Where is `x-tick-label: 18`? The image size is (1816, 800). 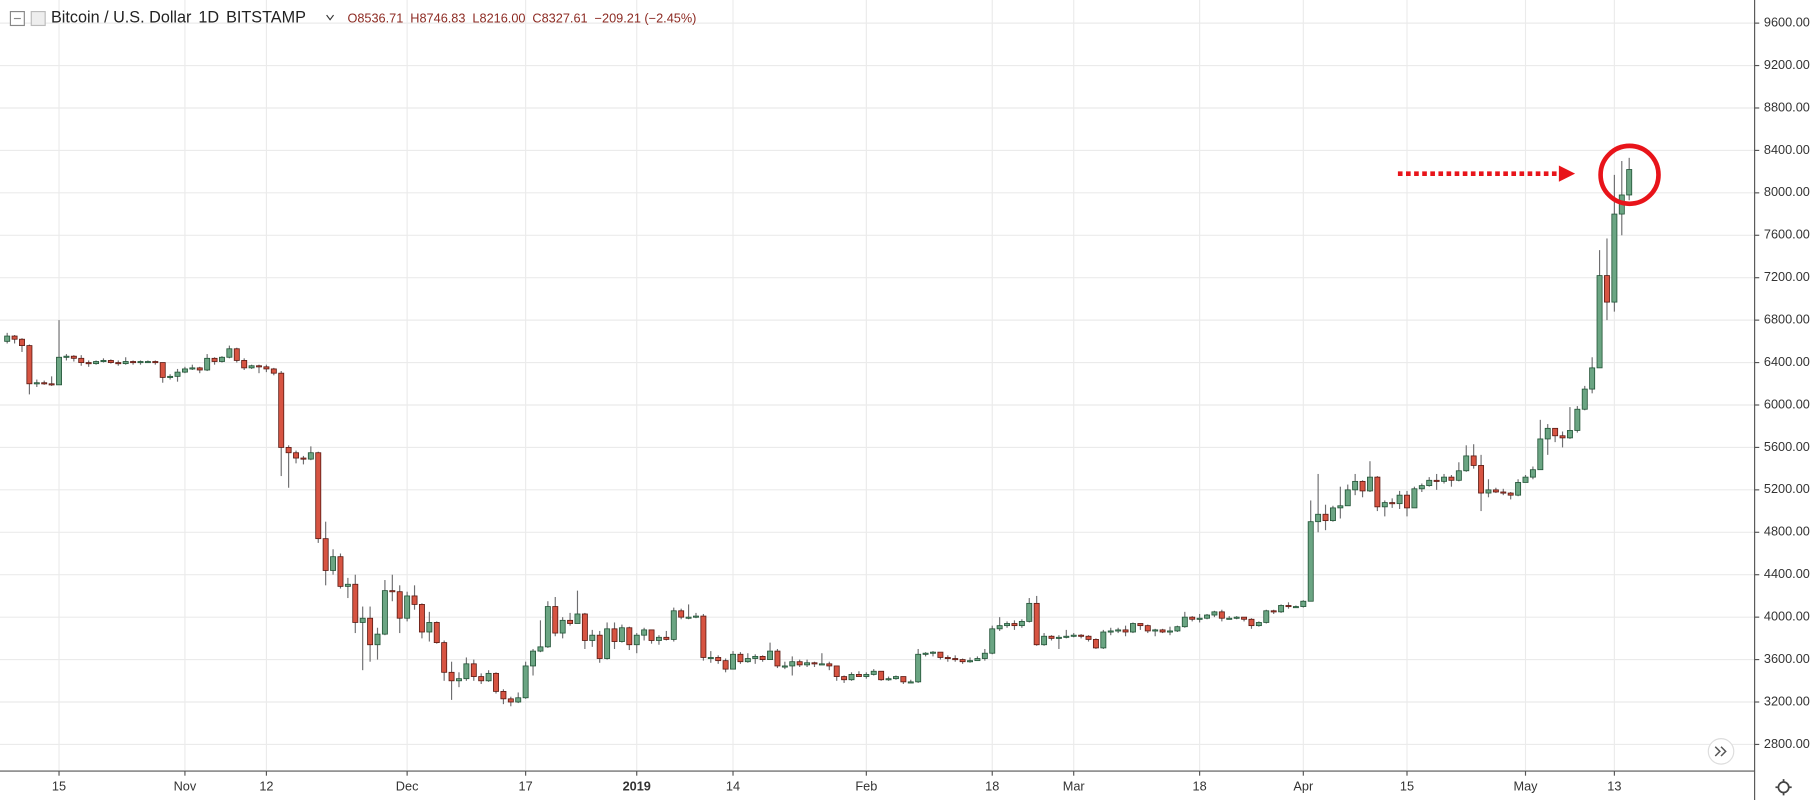 x-tick-label: 18 is located at coordinates (1200, 786).